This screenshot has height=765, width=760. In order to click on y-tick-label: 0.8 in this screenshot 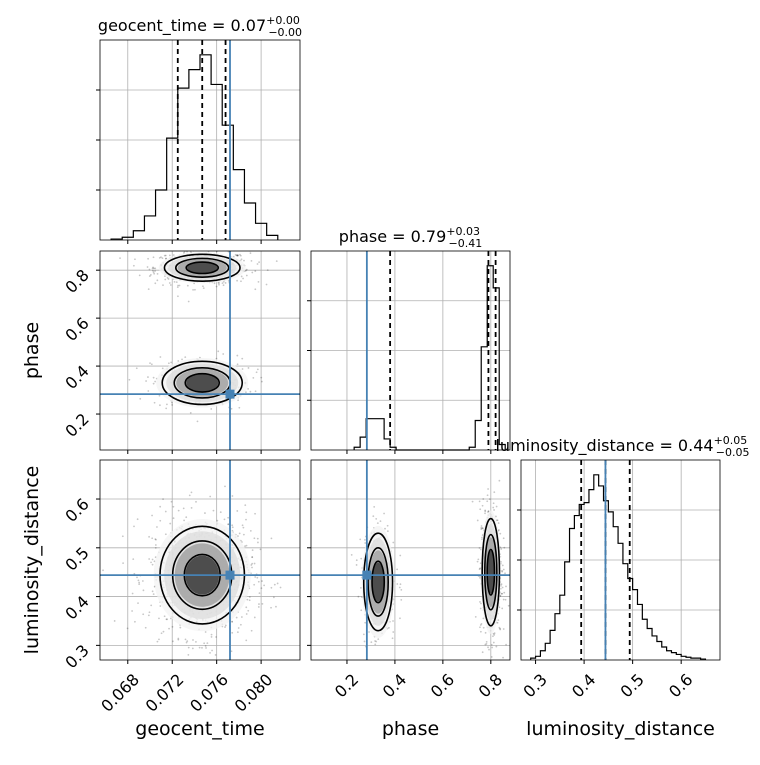, I will do `click(76, 281)`.